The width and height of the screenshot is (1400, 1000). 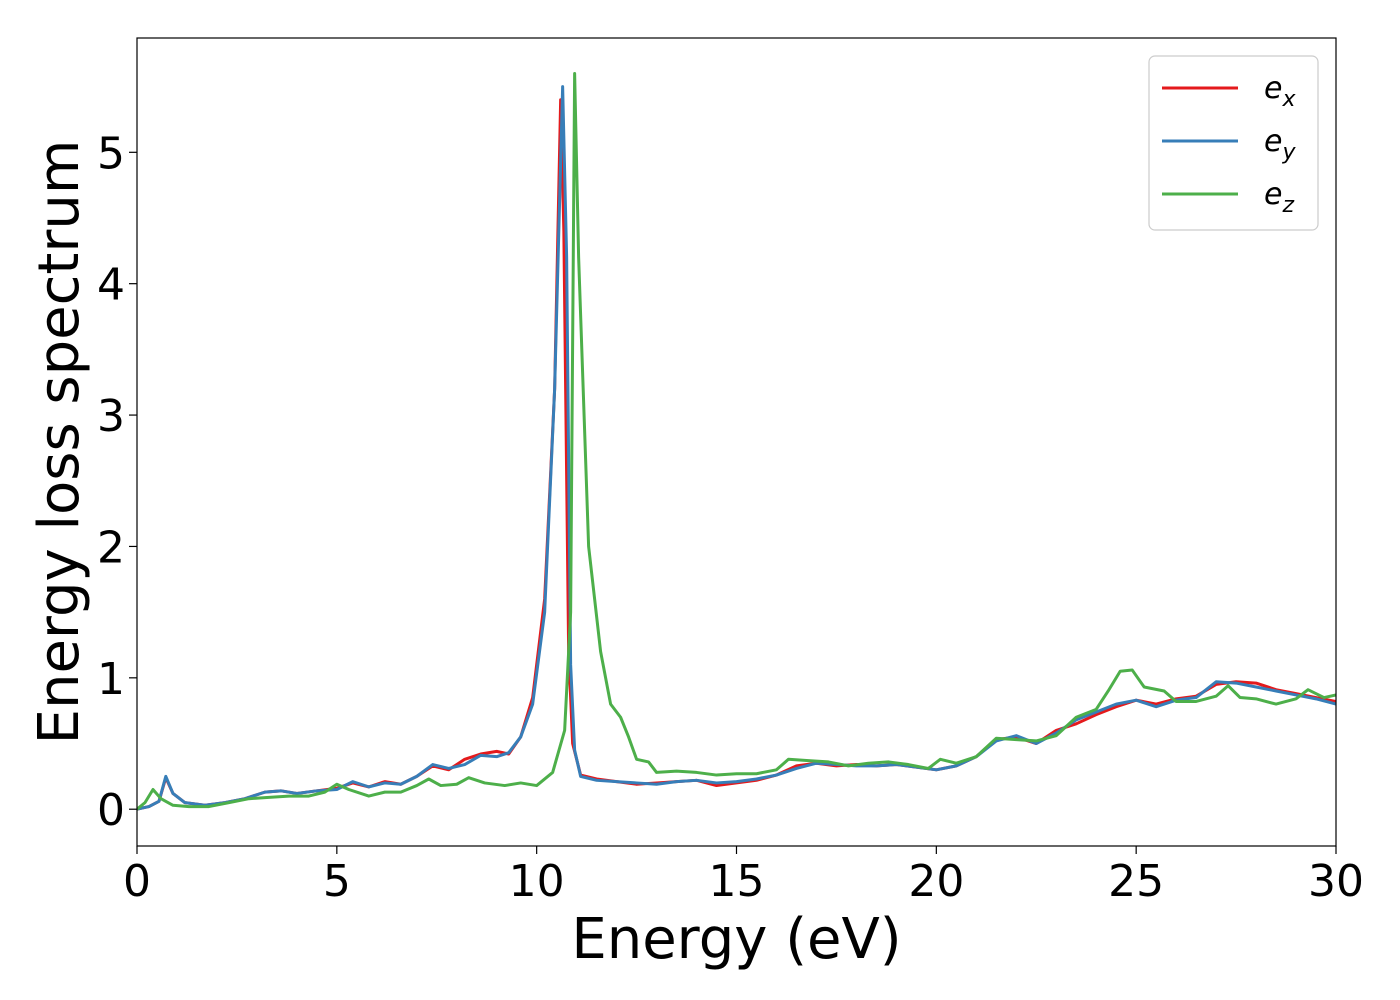 What do you see at coordinates (1336, 881) in the screenshot?
I see `x-tick-label: 30` at bounding box center [1336, 881].